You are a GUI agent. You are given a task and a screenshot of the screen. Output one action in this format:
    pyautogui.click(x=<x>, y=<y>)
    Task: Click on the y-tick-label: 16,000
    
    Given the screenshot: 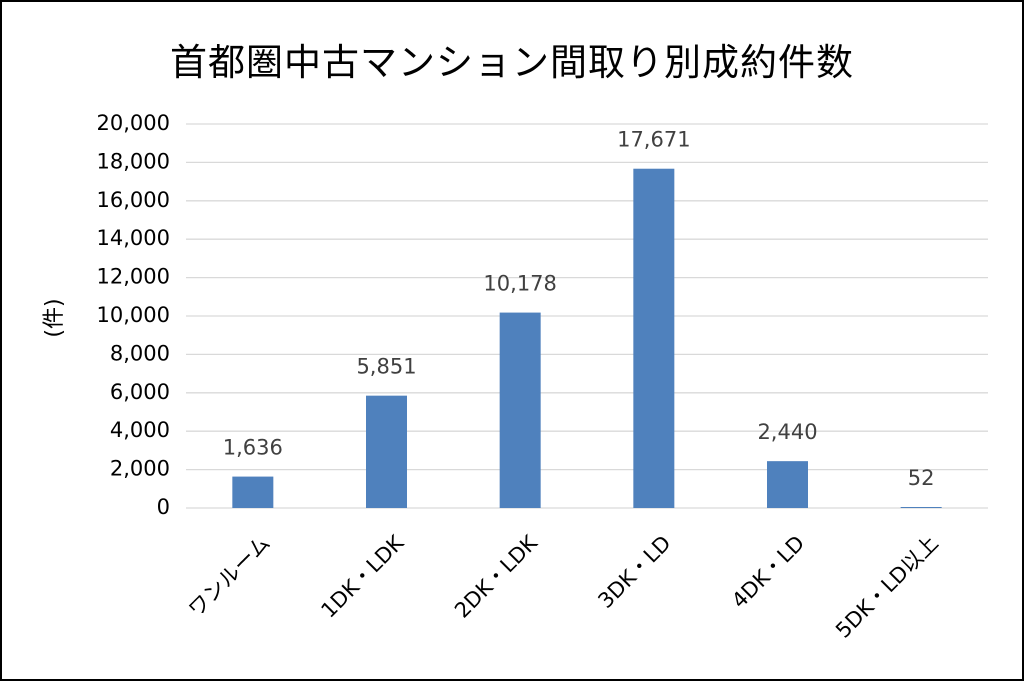 What is the action you would take?
    pyautogui.click(x=133, y=200)
    